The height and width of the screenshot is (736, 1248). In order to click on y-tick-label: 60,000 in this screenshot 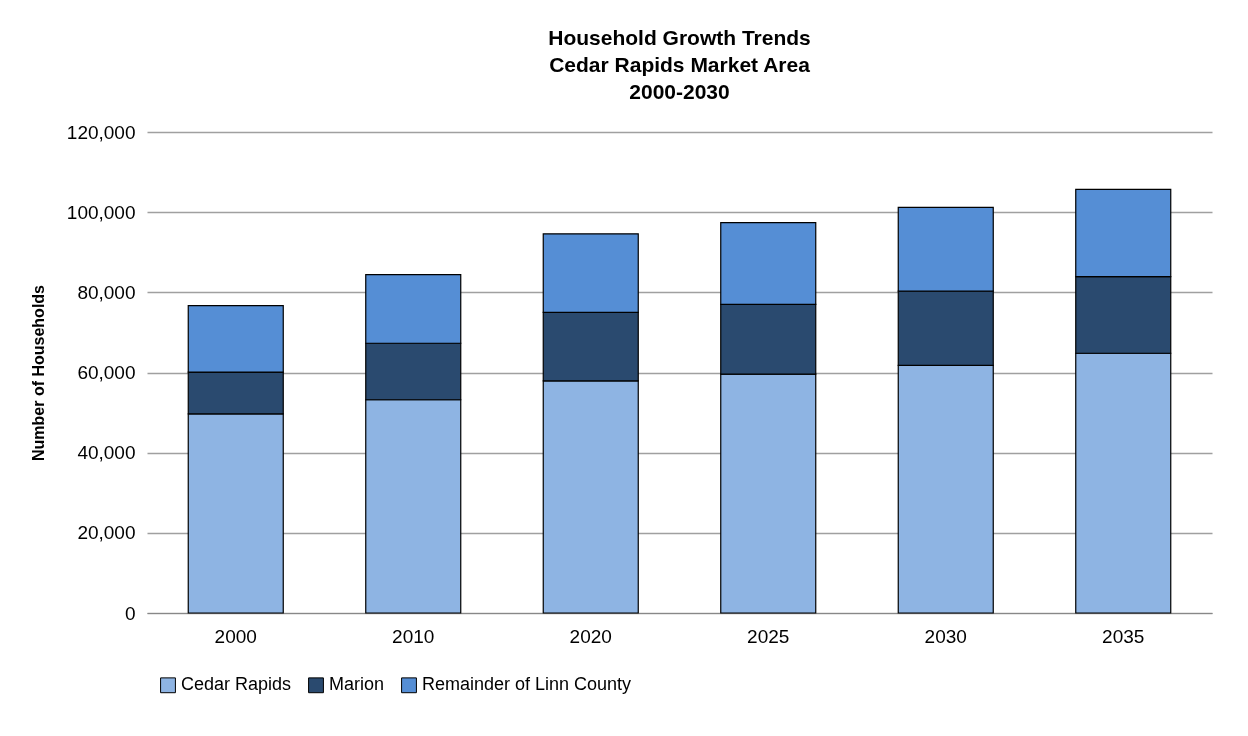, I will do `click(106, 372)`.